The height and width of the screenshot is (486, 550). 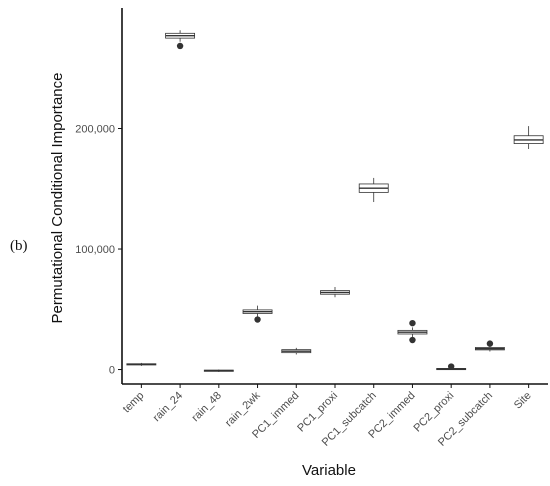 What do you see at coordinates (243, 409) in the screenshot?
I see `x-tick-label: rain_2wk` at bounding box center [243, 409].